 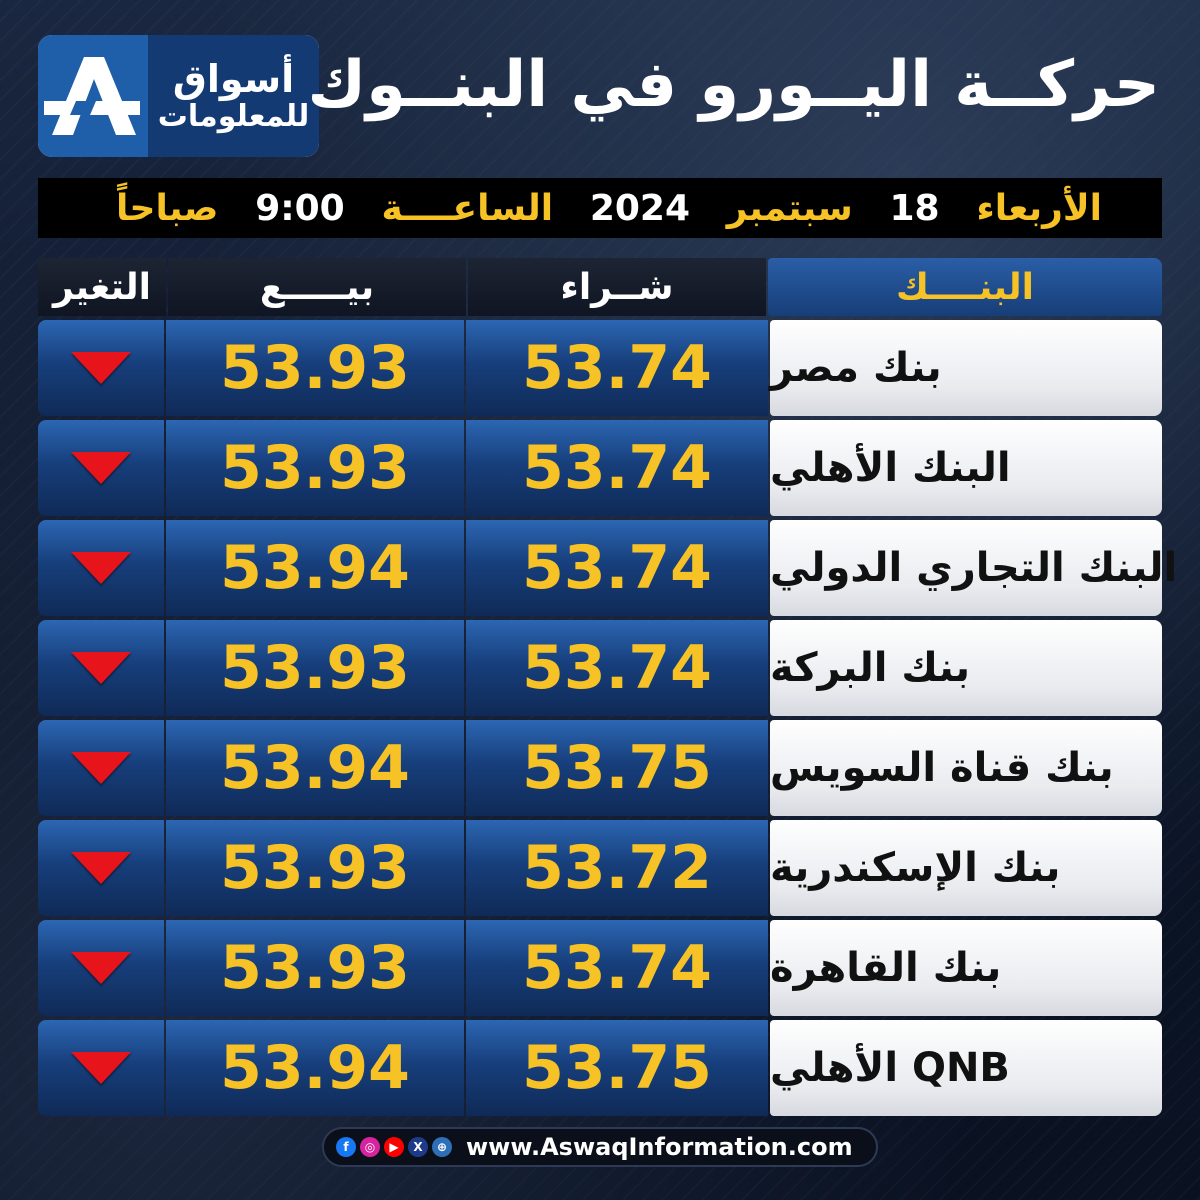 What do you see at coordinates (93, 96) in the screenshot?
I see `logo-a-icon` at bounding box center [93, 96].